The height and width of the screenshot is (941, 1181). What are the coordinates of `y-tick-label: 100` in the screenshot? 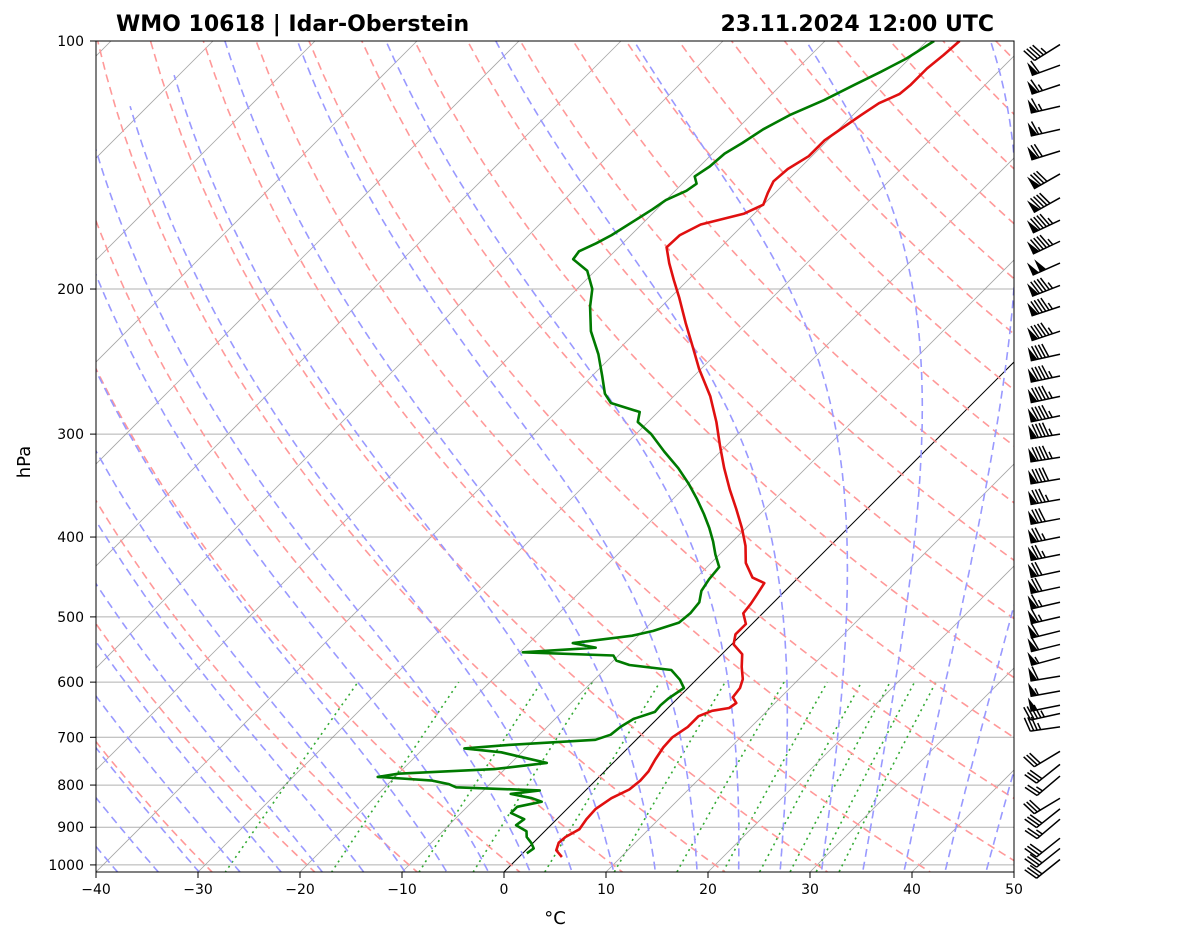 It's located at (70, 42).